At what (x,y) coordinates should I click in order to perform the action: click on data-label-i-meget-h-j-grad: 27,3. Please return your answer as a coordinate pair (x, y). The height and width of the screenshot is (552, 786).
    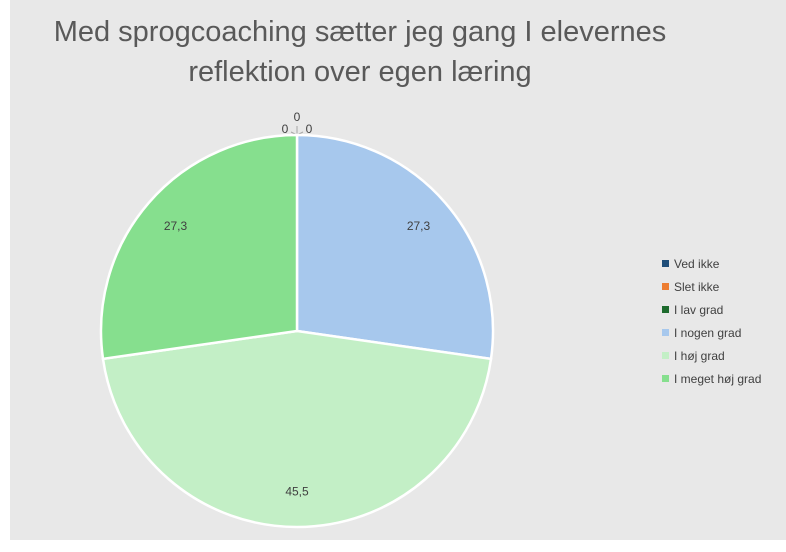
    Looking at the image, I should click on (176, 226).